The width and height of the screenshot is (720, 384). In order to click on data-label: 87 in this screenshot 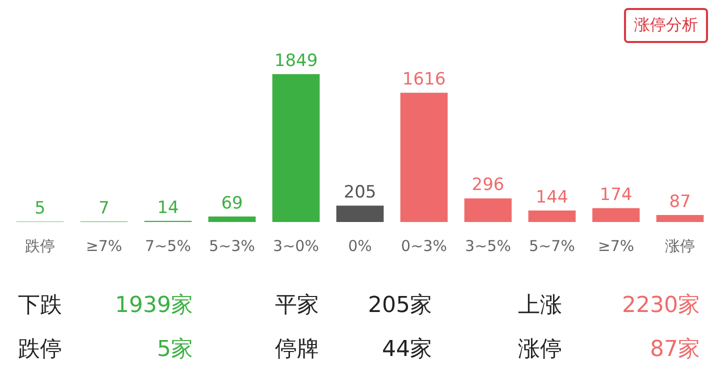, I will do `click(680, 202)`.